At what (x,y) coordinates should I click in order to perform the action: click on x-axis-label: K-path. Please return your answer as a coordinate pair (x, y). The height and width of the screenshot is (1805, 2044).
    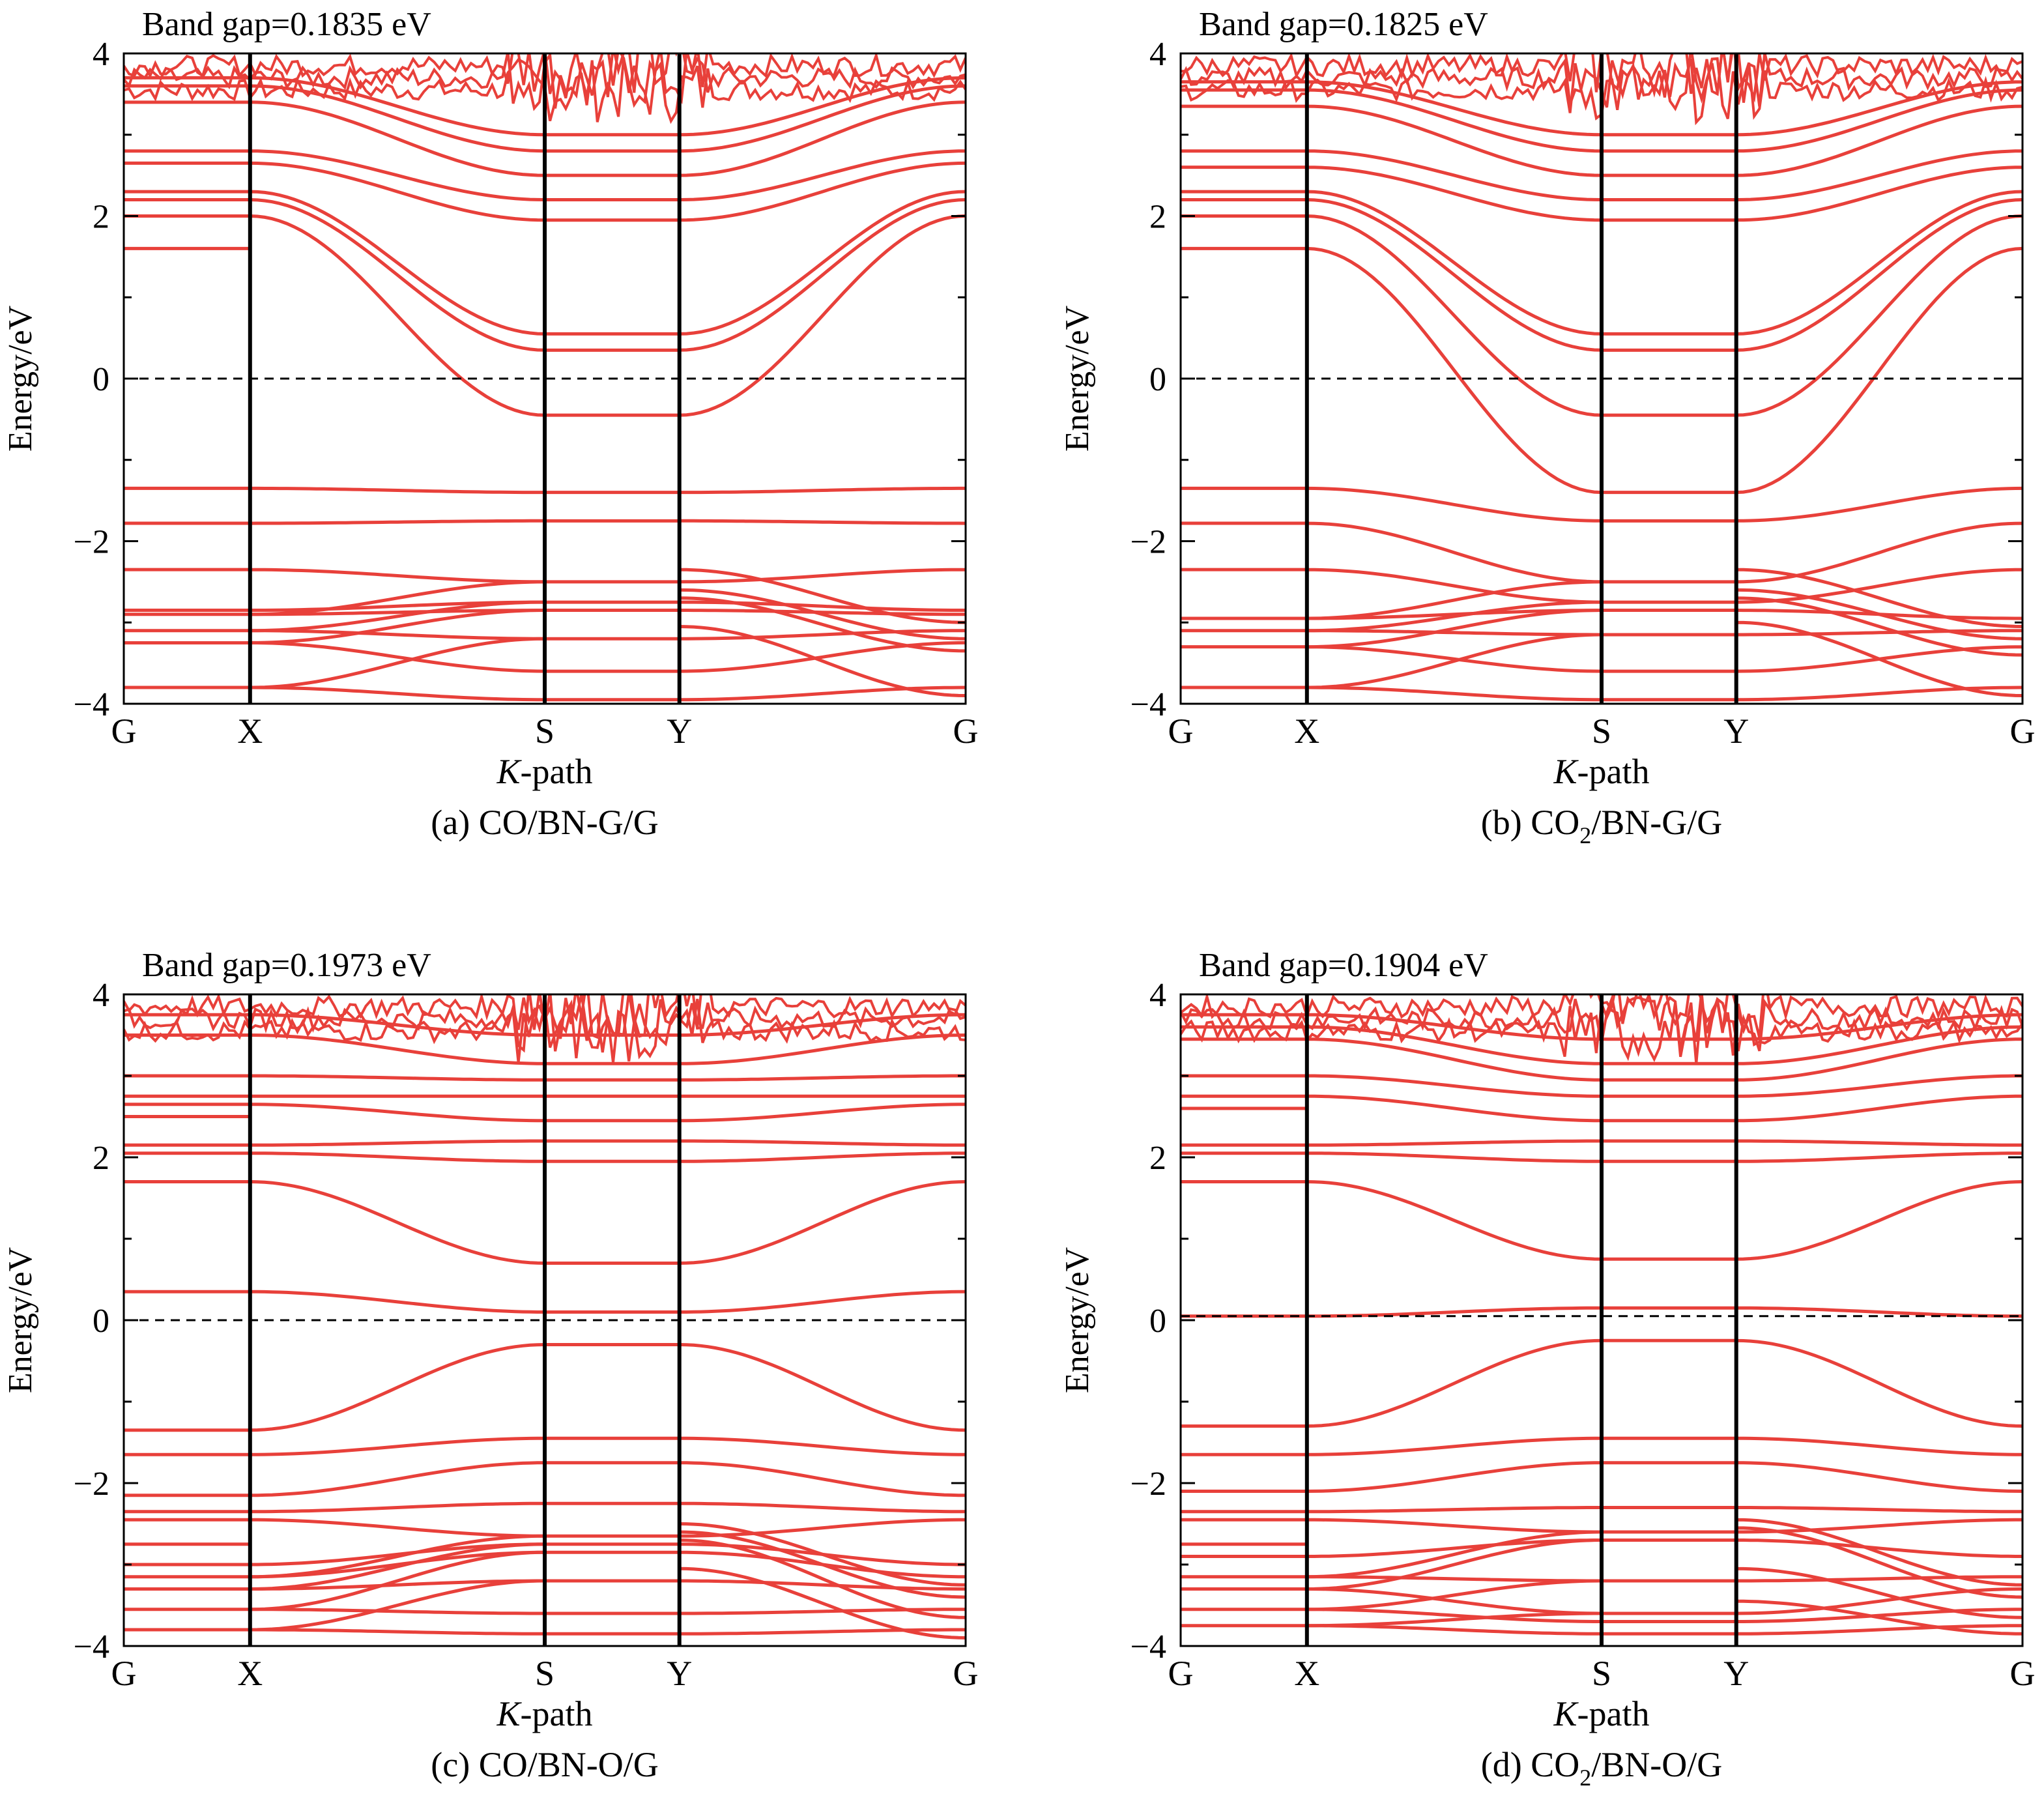
    Looking at the image, I should click on (1601, 772).